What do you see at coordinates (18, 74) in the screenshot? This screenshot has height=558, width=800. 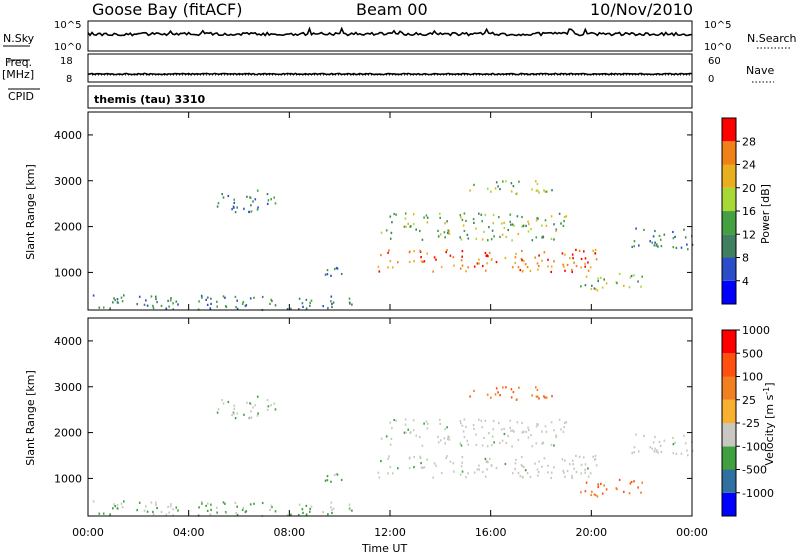 I see `freq-unit-label: [MHz]` at bounding box center [18, 74].